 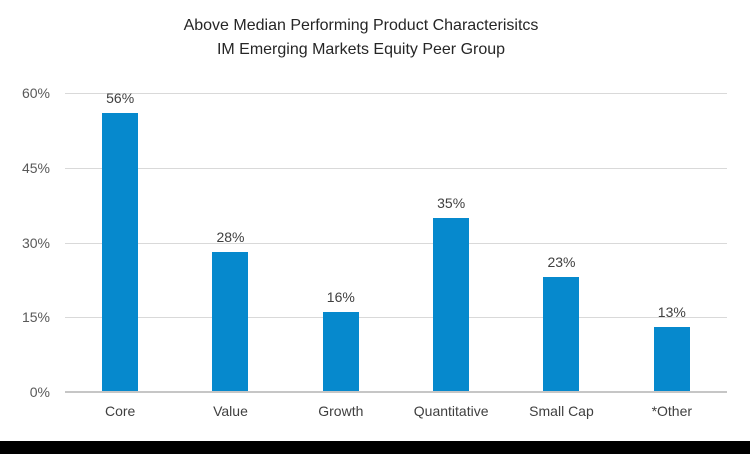 What do you see at coordinates (451, 411) in the screenshot?
I see `x-category-label: Quantitative` at bounding box center [451, 411].